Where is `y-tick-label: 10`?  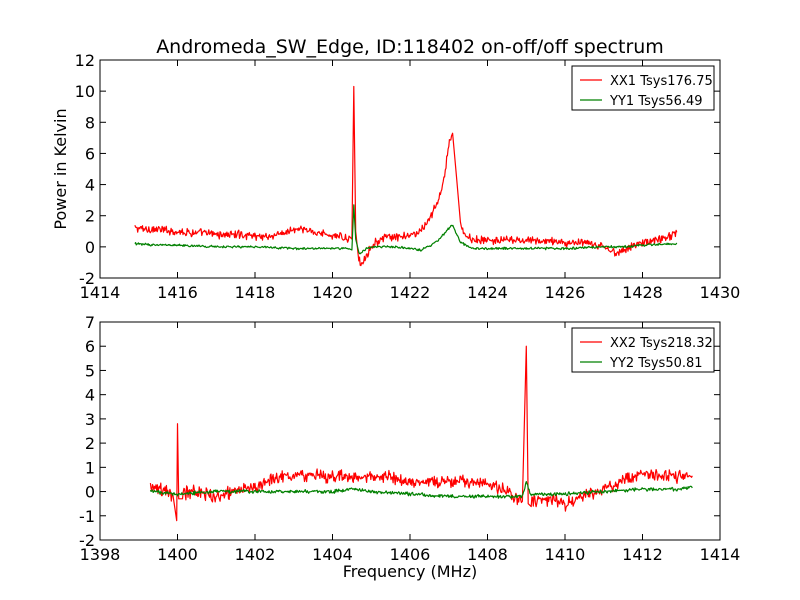
y-tick-label: 10 is located at coordinates (85, 91).